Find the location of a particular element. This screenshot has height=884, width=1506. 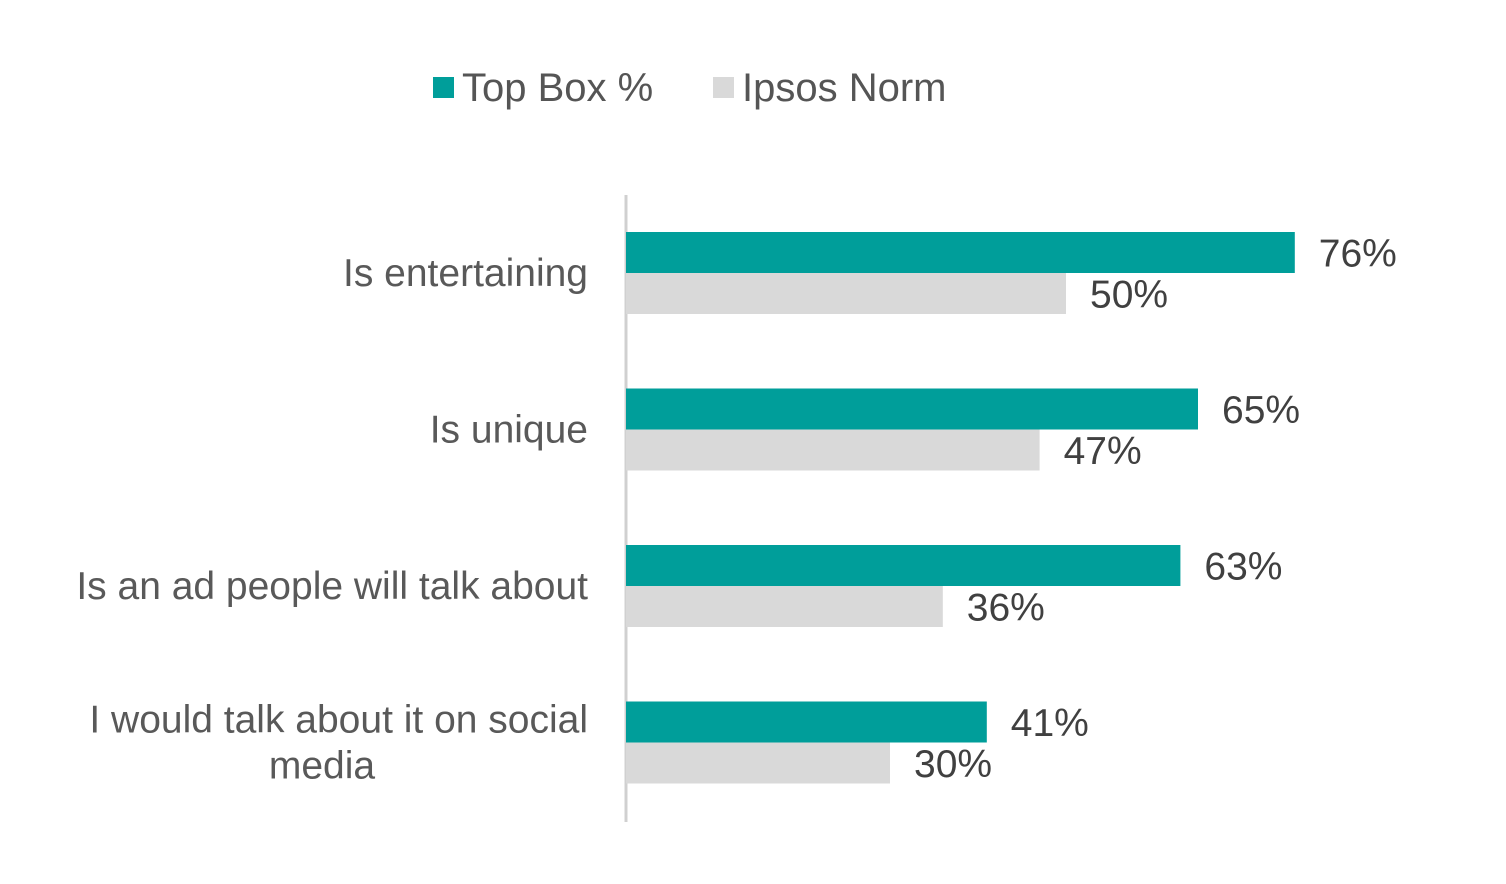

category-label-is-entertaining: Is entertaining is located at coordinates (465, 273).